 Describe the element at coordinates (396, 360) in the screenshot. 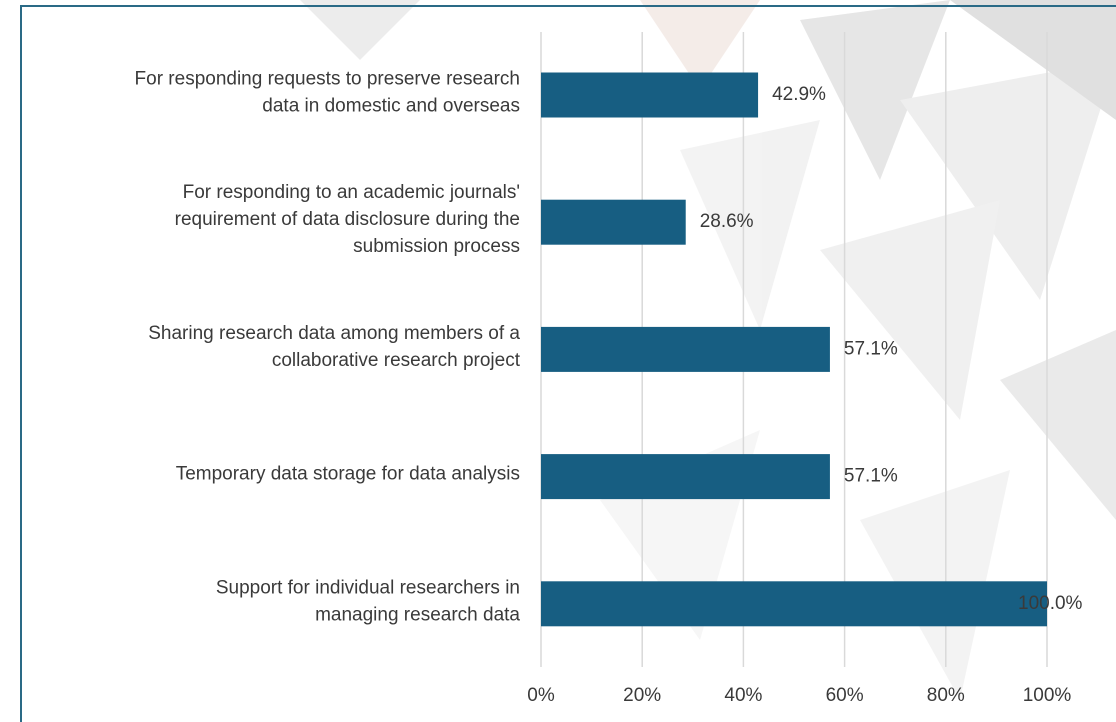

I see `y-tick-label: collaborative research project` at that location.